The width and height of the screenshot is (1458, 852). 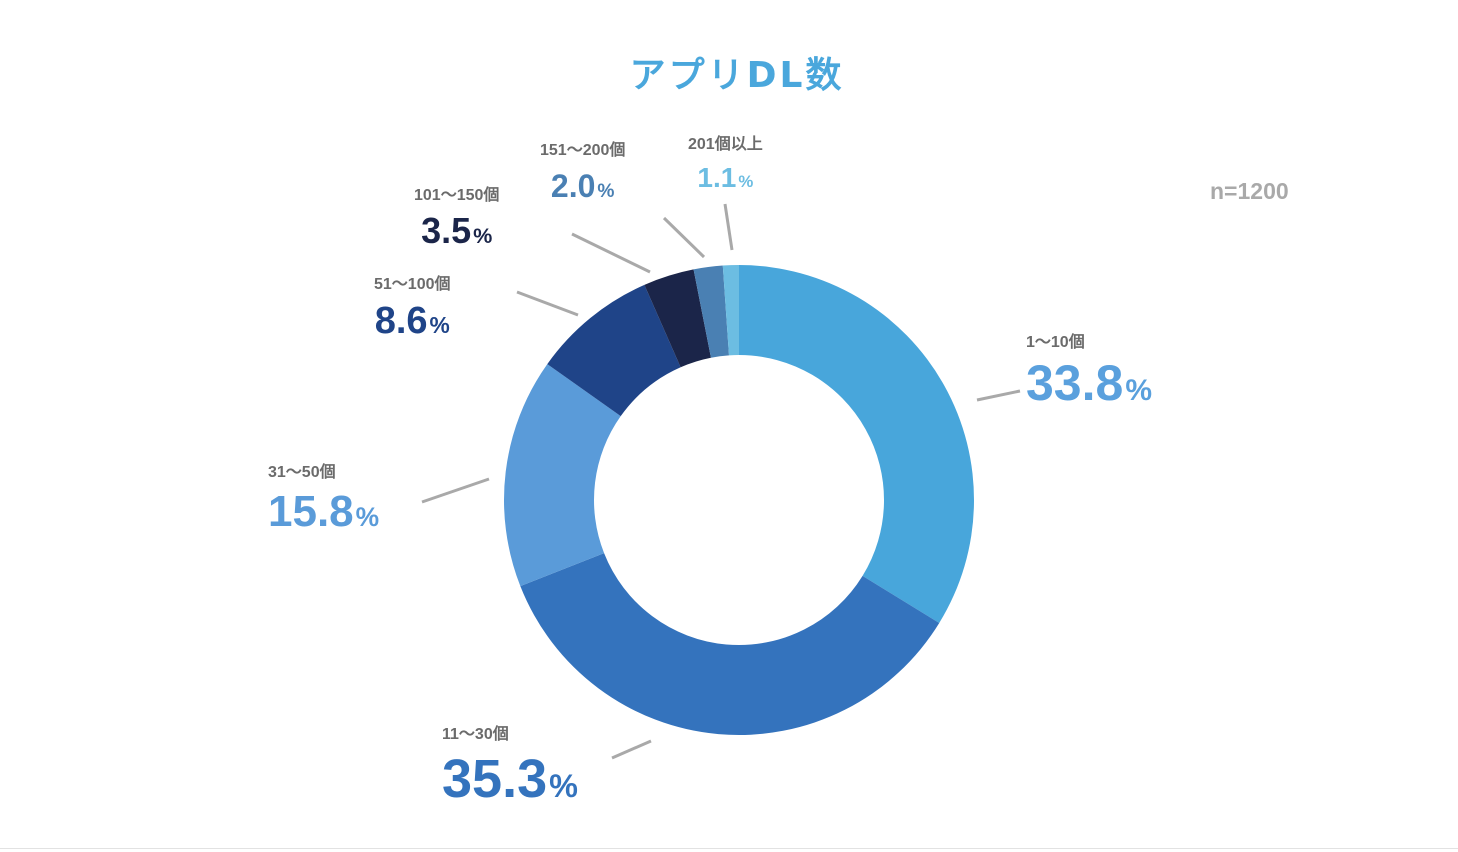 I want to click on label-151-200: 151〜200個 2.0%, so click(x=582, y=169).